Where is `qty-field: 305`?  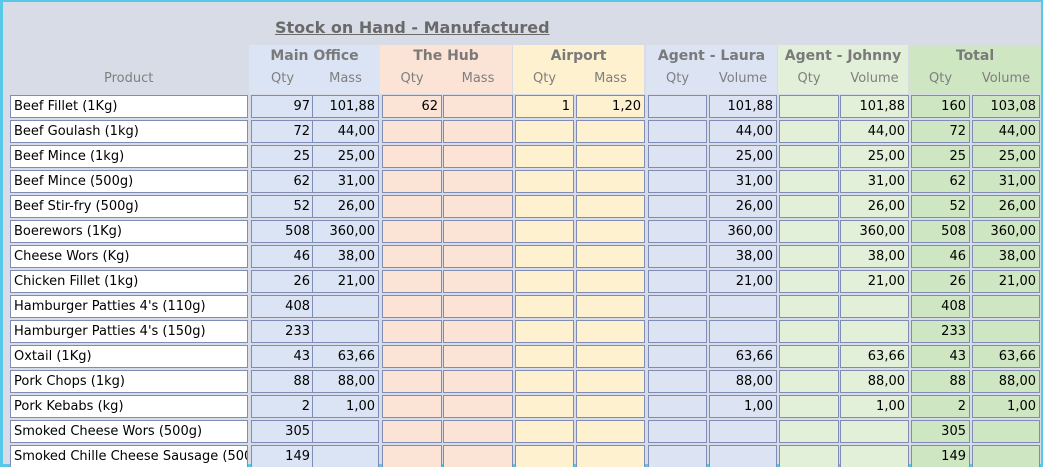 qty-field: 305 is located at coordinates (940, 431).